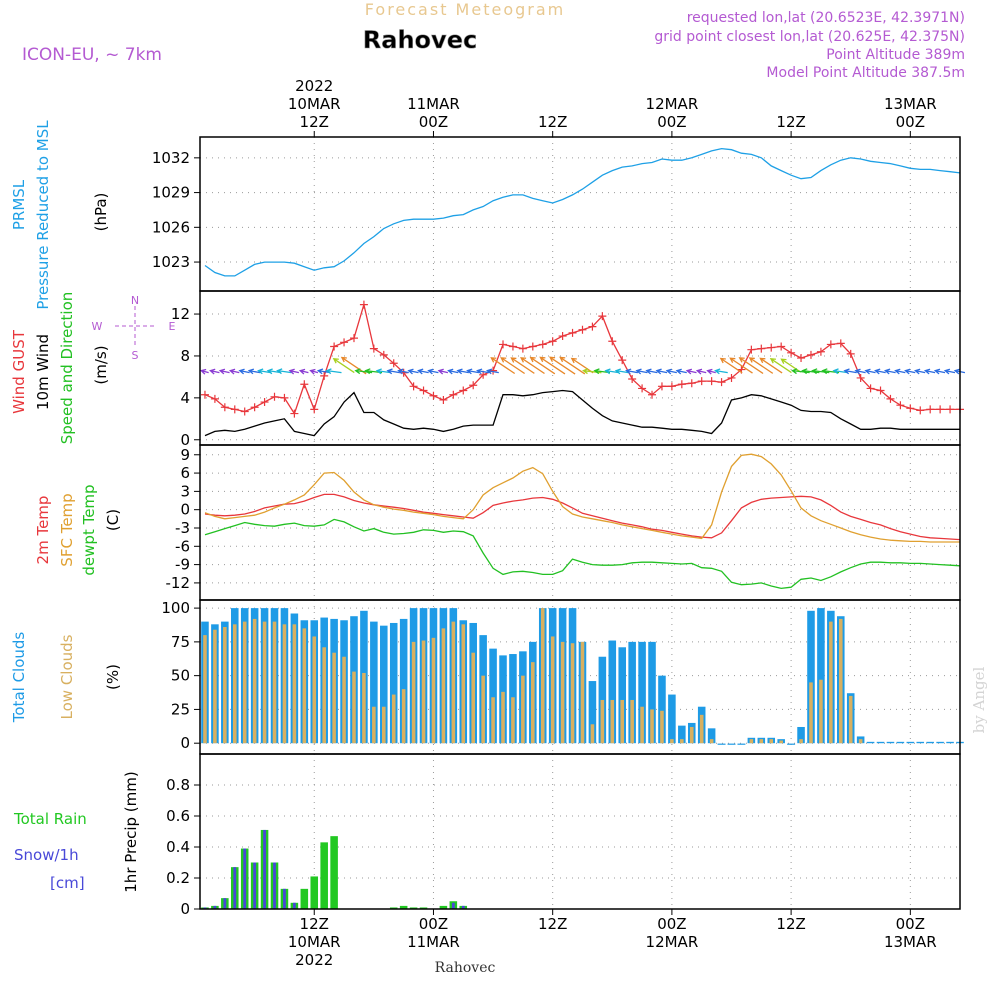 Image resolution: width=1000 pixels, height=1000 pixels. What do you see at coordinates (185, 909) in the screenshot?
I see `precip-ytick-label: 0` at bounding box center [185, 909].